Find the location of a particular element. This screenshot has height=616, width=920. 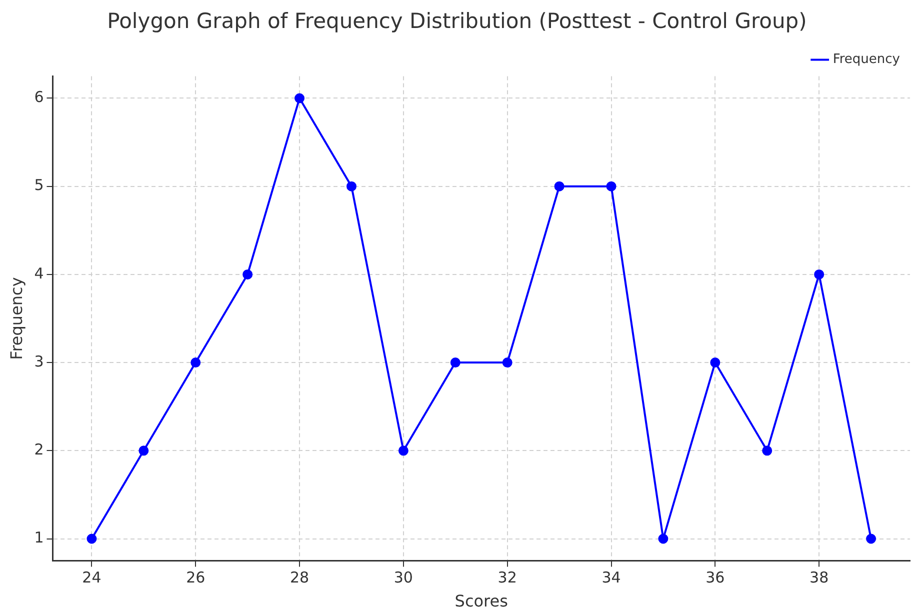

x-axis-title: Scores is located at coordinates (481, 601).